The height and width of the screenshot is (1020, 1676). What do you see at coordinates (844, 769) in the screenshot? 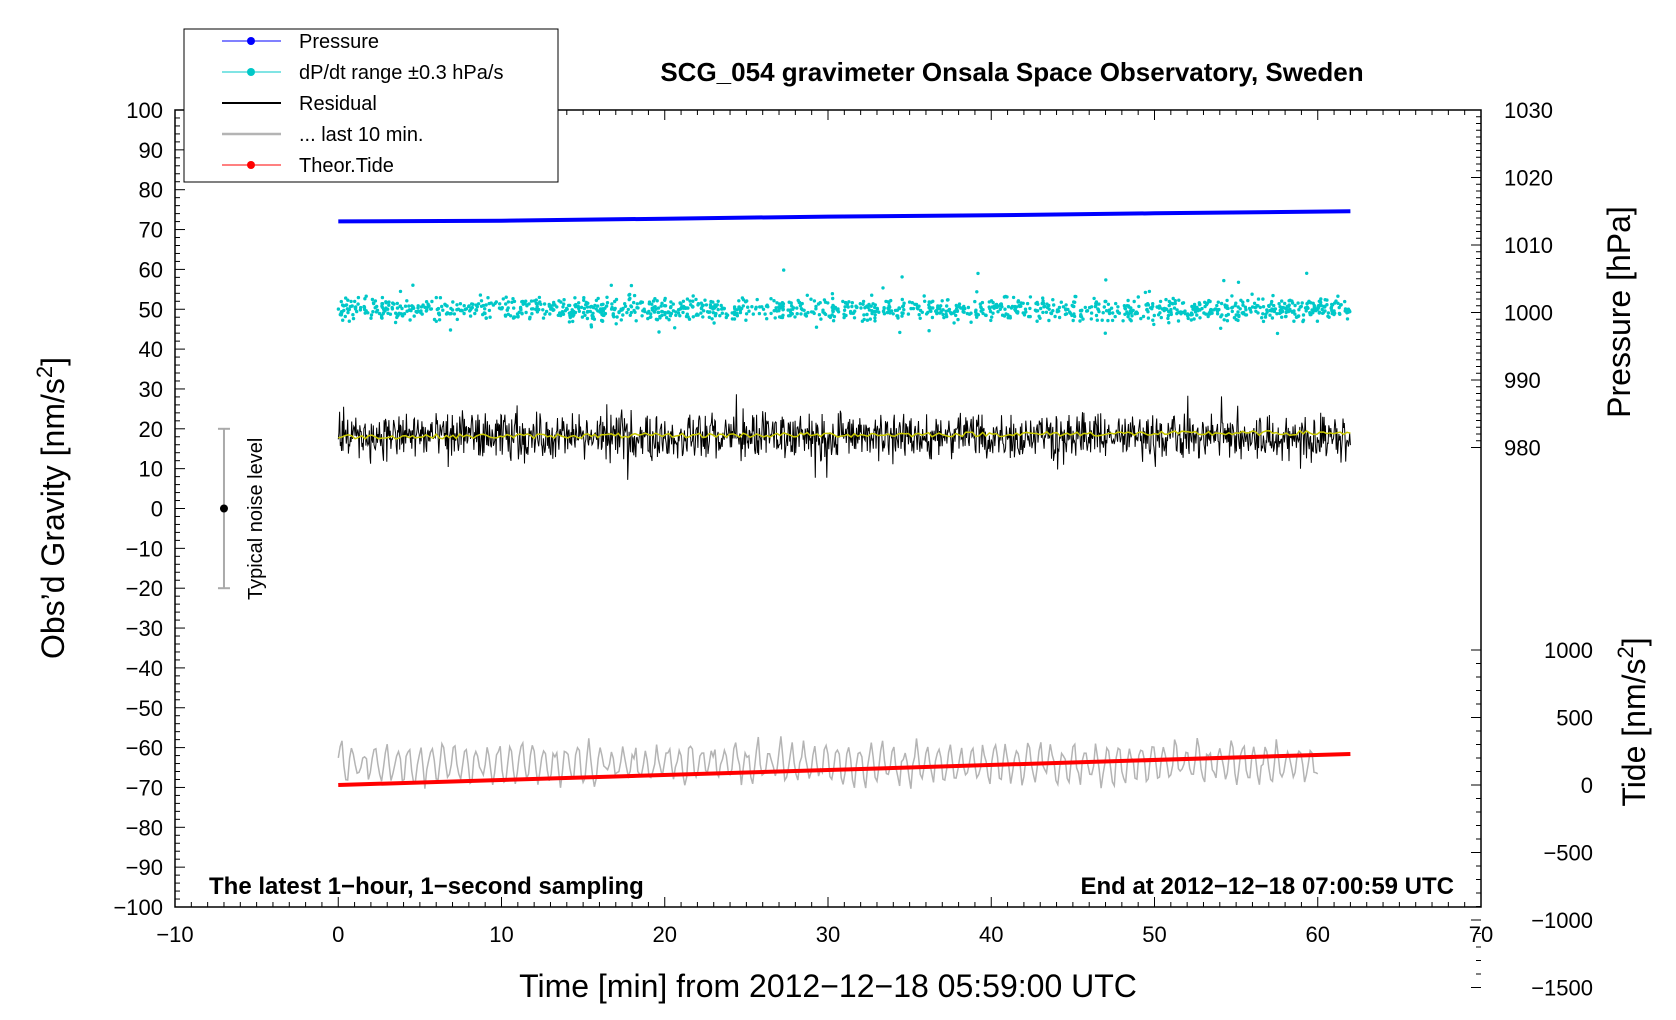
I see `theor-tide-line` at bounding box center [844, 769].